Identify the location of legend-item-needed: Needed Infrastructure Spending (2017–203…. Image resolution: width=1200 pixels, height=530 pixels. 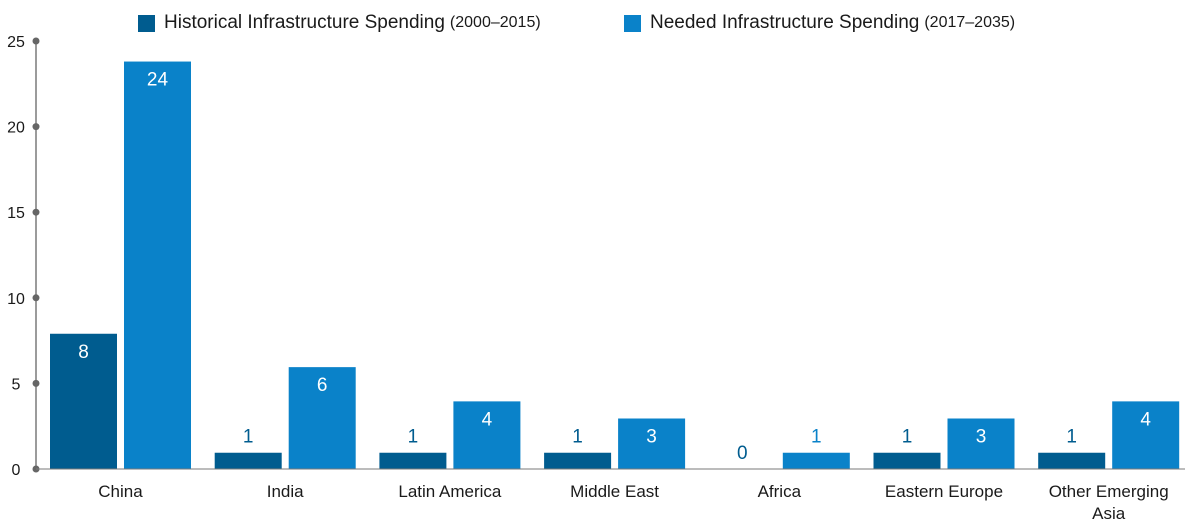
(819, 23).